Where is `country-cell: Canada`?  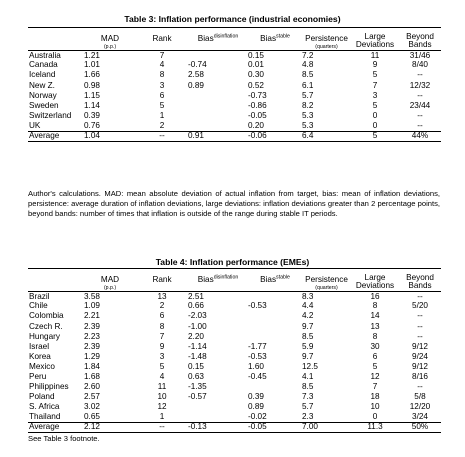
country-cell: Canada is located at coordinates (43, 65).